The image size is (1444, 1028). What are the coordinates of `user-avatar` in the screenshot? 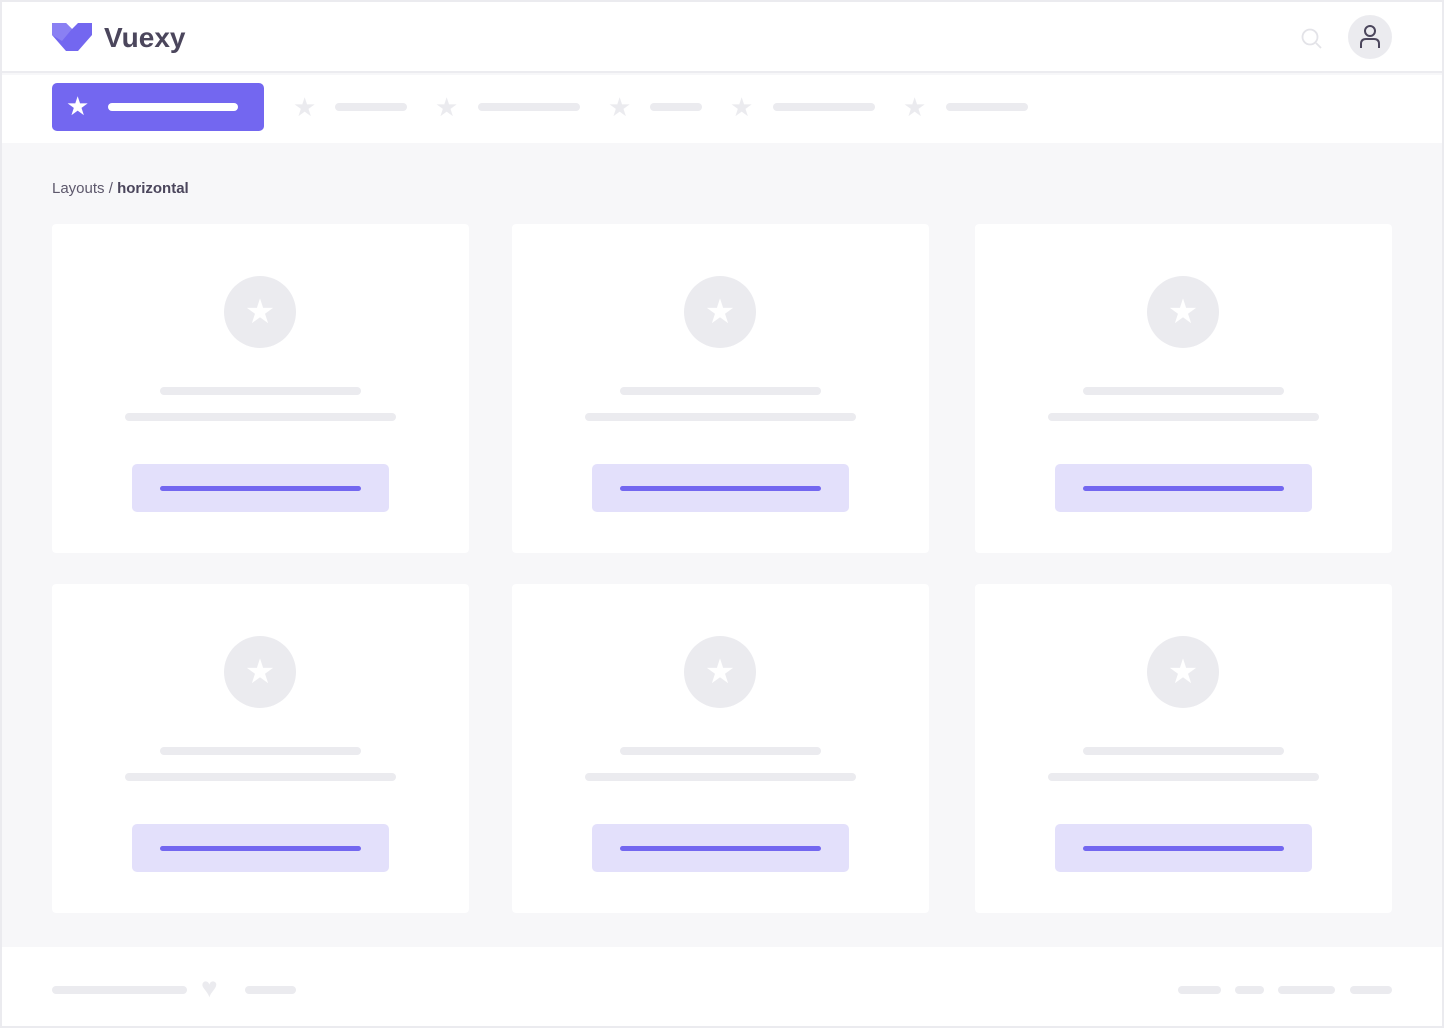 It's located at (1370, 37).